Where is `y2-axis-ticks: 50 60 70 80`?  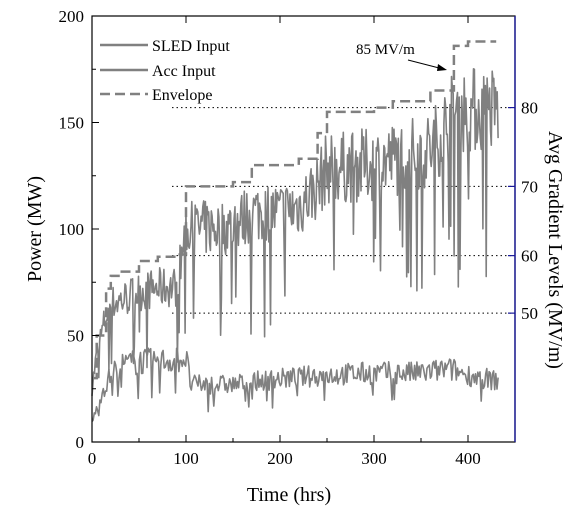 y2-axis-ticks: 50 60 70 80 is located at coordinates (523, 211).